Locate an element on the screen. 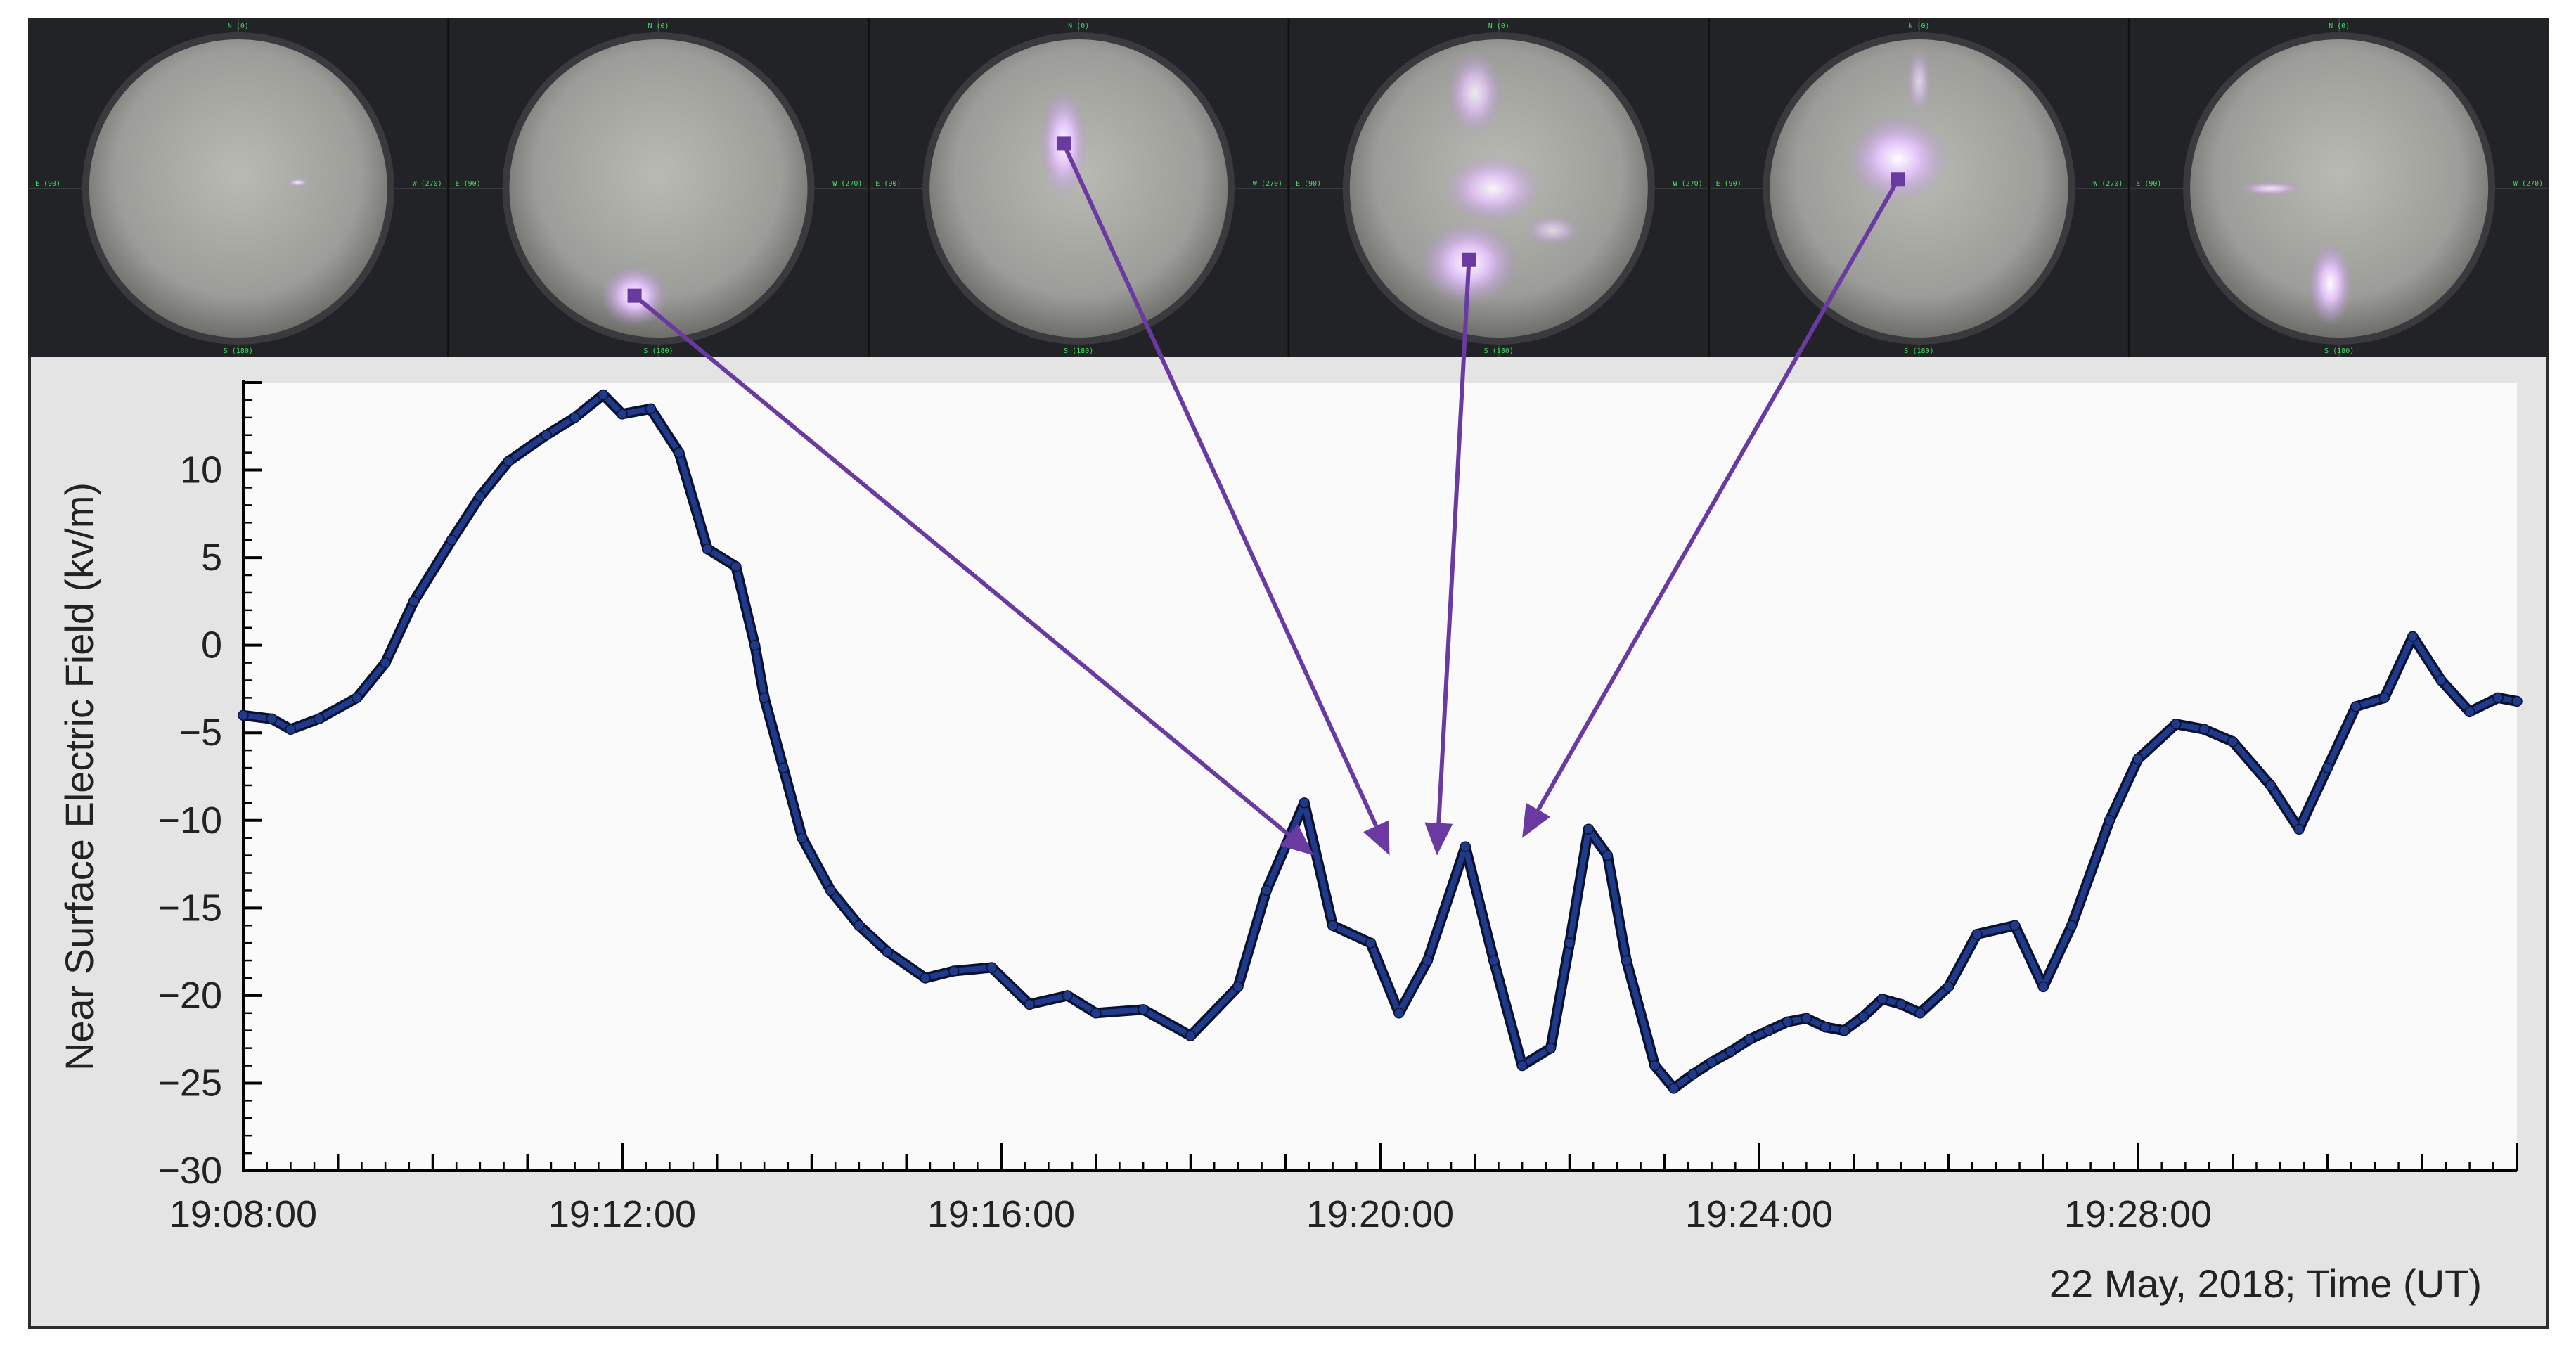  y-axis-label: Near Surface Electric Field (kv/m) is located at coordinates (79, 776).